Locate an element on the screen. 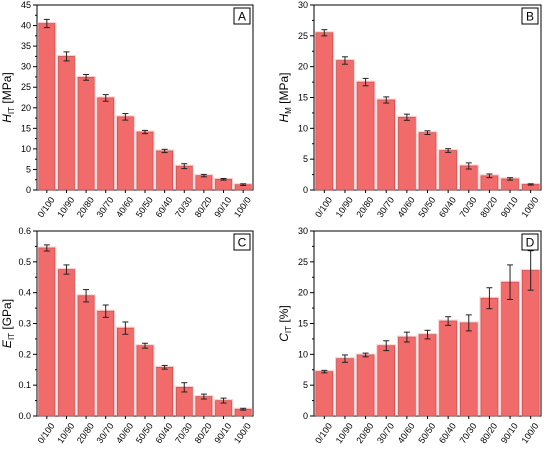  panel-letter: C is located at coordinates (242, 243).